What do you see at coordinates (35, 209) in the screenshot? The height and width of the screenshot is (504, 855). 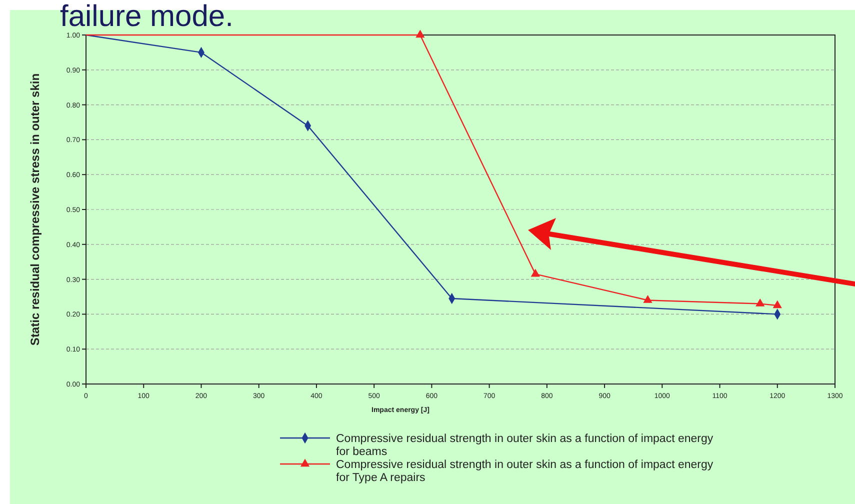 I see `y-axis-title: Static residual compressive stress in outer skin` at bounding box center [35, 209].